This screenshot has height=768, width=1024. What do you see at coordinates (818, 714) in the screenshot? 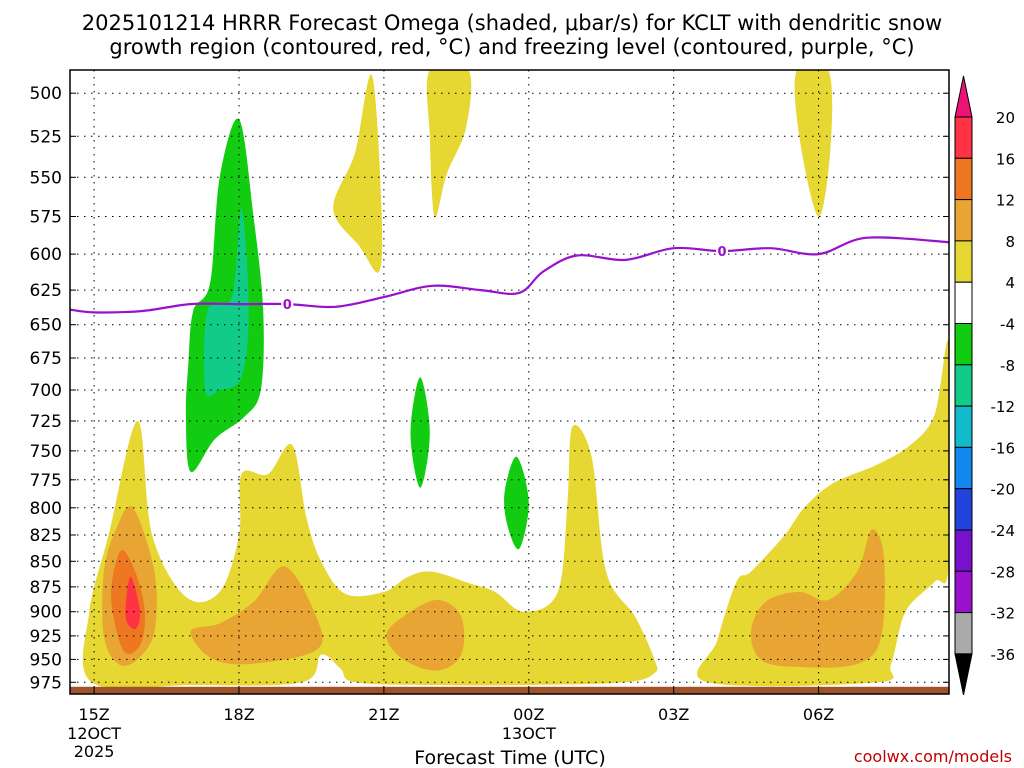
I see `x-tick-label: 06Z` at bounding box center [818, 714].